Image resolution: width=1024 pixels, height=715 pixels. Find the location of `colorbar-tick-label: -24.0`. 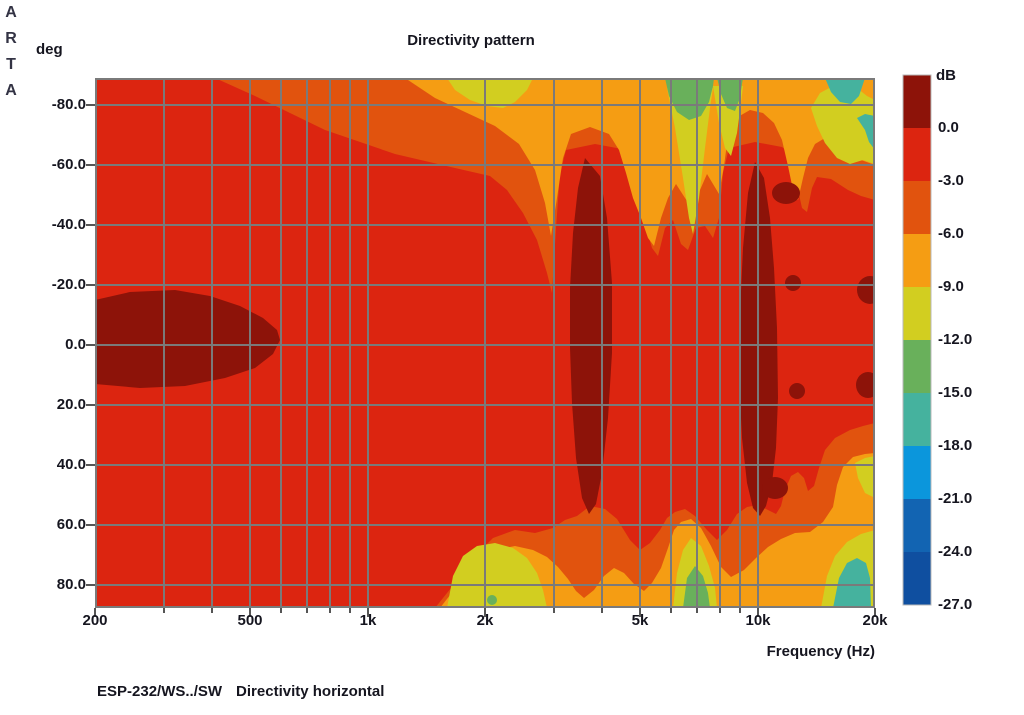

colorbar-tick-label: -24.0 is located at coordinates (955, 551).